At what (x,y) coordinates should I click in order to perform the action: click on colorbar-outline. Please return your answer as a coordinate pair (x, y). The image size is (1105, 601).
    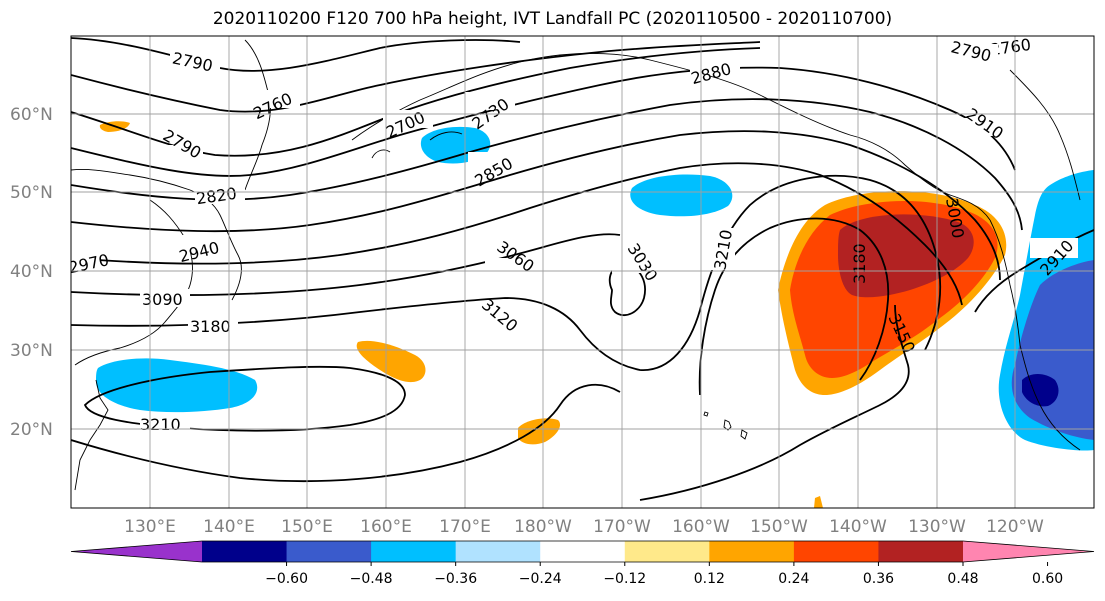
    Looking at the image, I should click on (582, 551).